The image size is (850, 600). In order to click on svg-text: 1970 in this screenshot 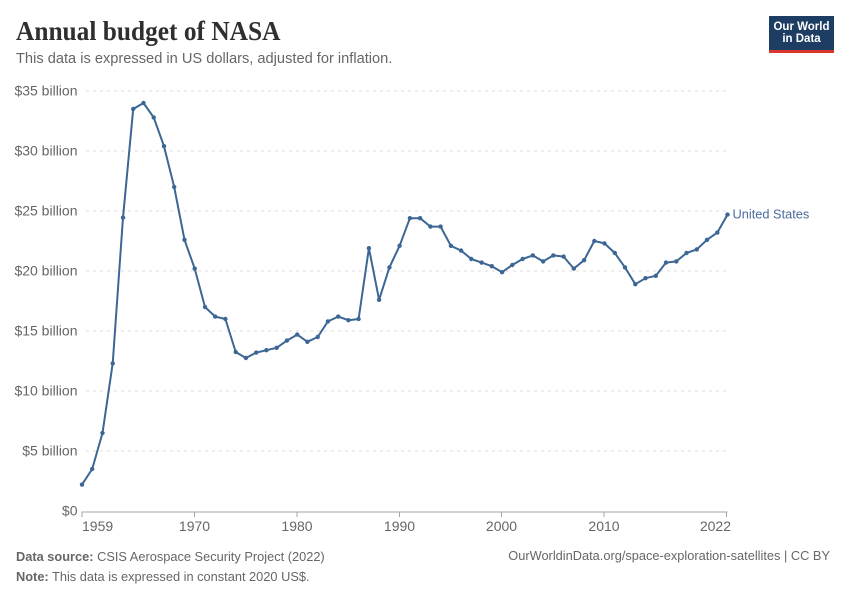, I will do `click(194, 526)`.